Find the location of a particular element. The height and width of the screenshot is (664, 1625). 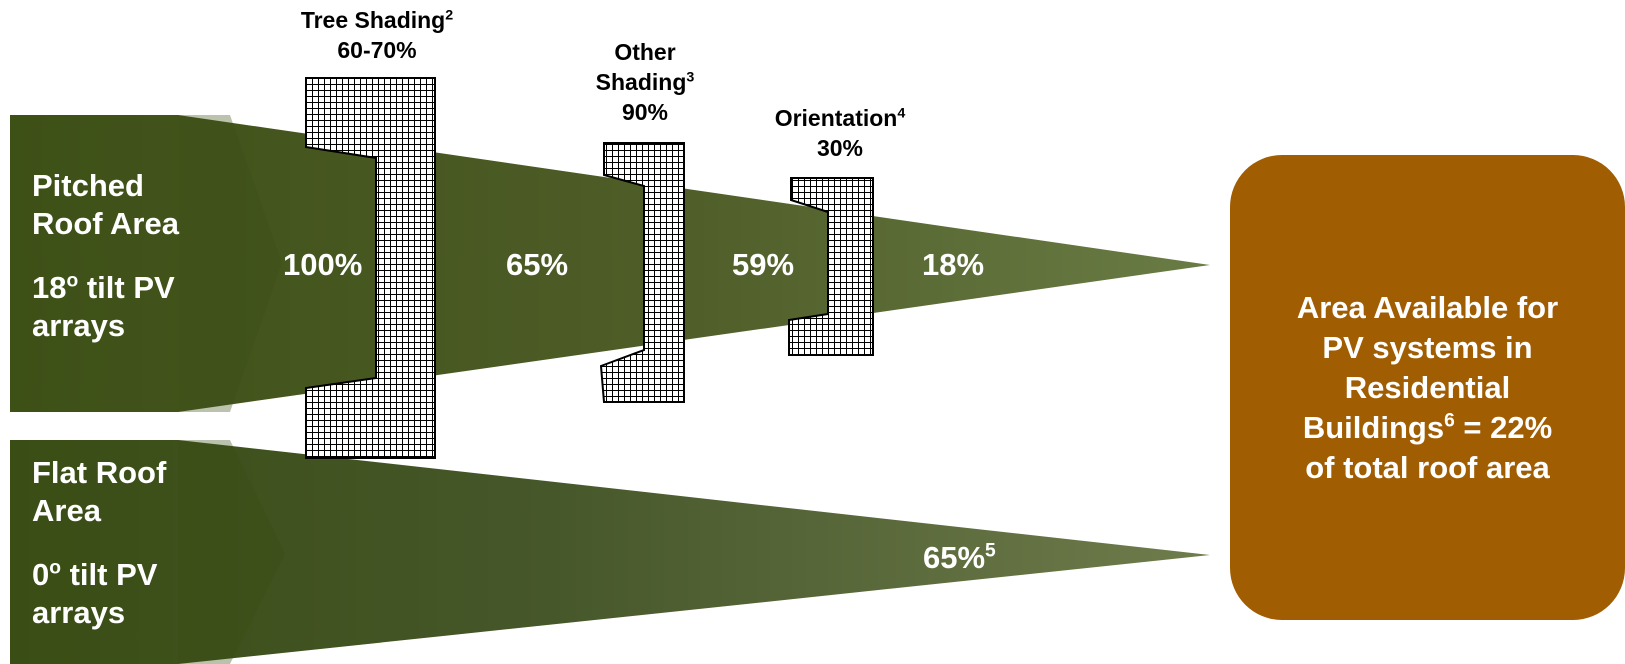

pitched-value-59: 59% is located at coordinates (763, 264).